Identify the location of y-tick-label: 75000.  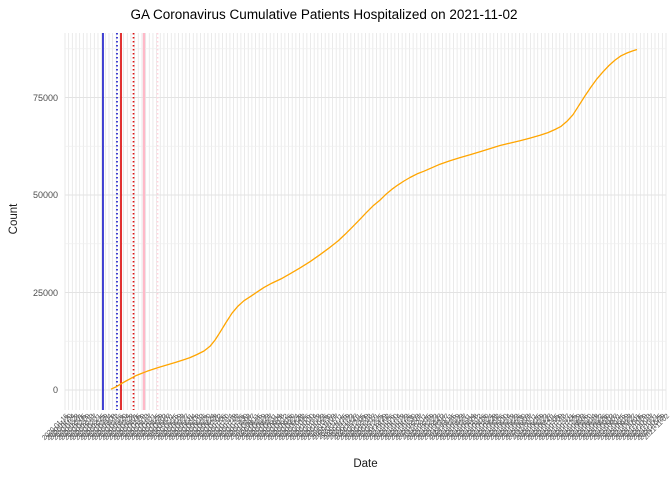
(45, 97).